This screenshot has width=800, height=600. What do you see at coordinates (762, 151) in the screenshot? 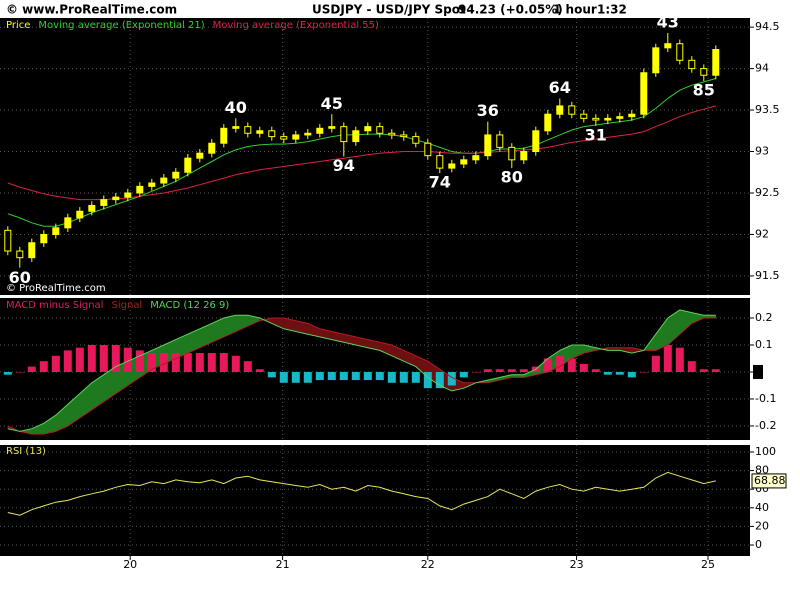
I see `y-tick-label: 93` at bounding box center [762, 151].